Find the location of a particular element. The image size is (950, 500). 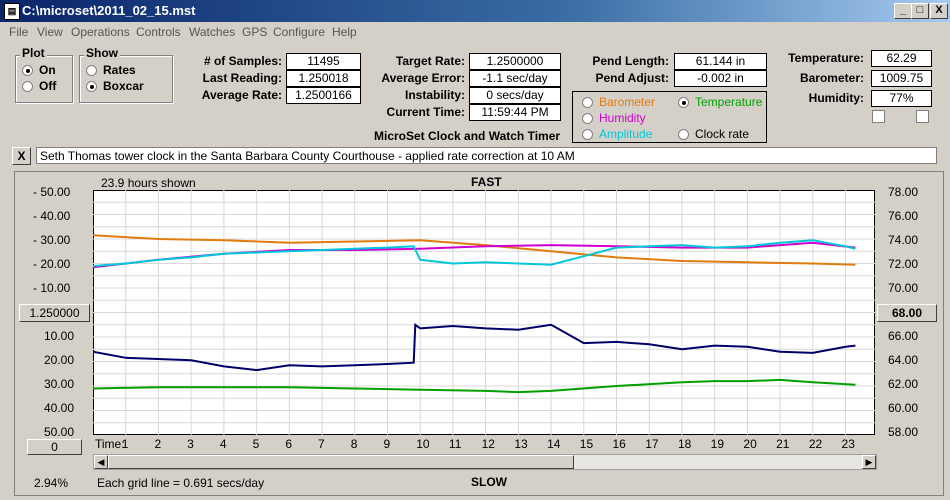

zoom-percent: 2.94% is located at coordinates (51, 483).